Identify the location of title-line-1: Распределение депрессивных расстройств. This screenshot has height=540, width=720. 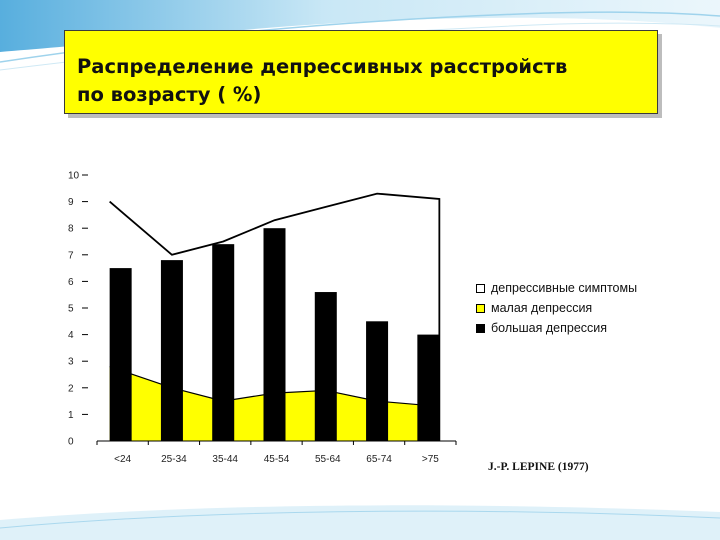
(322, 66).